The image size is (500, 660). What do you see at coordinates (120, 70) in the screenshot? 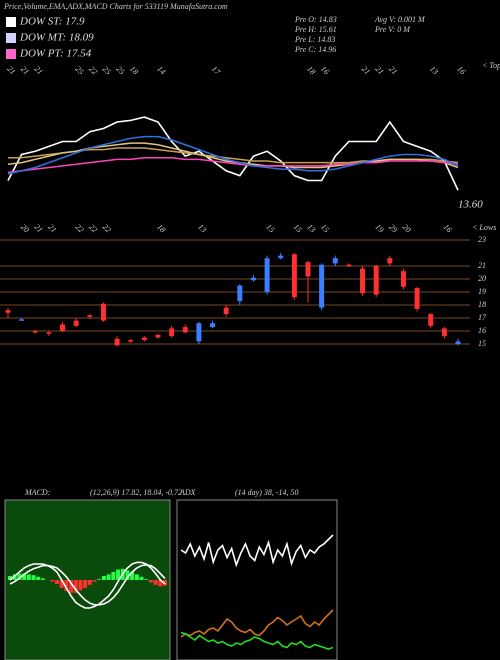
I see `date-label: 25` at bounding box center [120, 70].